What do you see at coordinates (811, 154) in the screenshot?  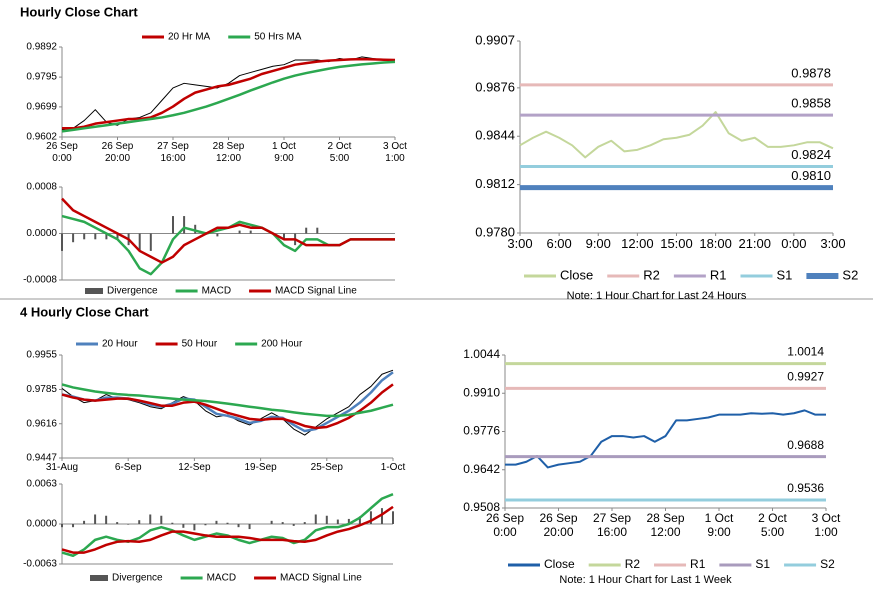 I see `level-label: 0.9824` at bounding box center [811, 154].